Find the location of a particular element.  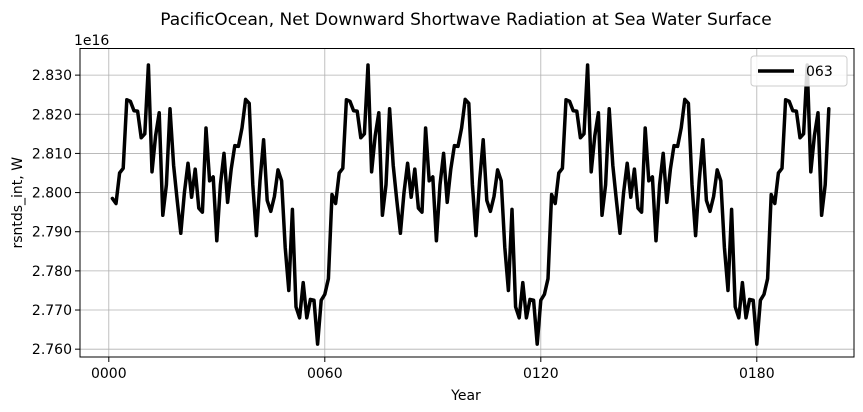

legend-label-063: 063 is located at coordinates (819, 72).